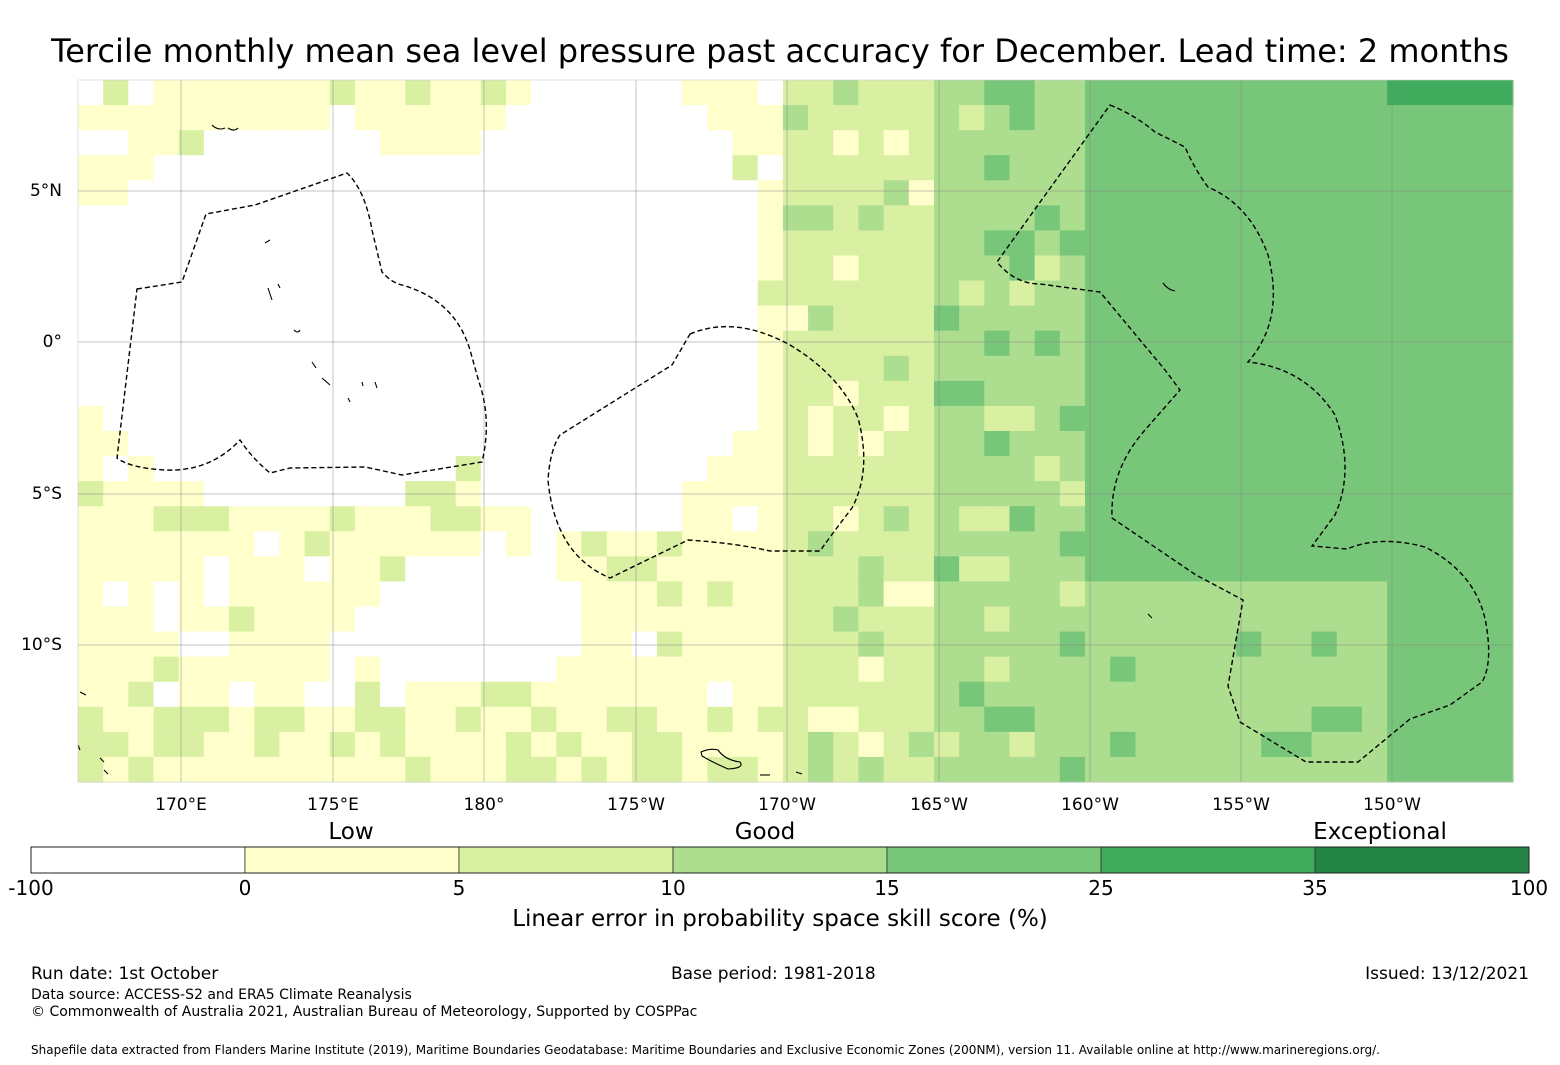  I want to click on colorbar-segment, so click(566, 860).